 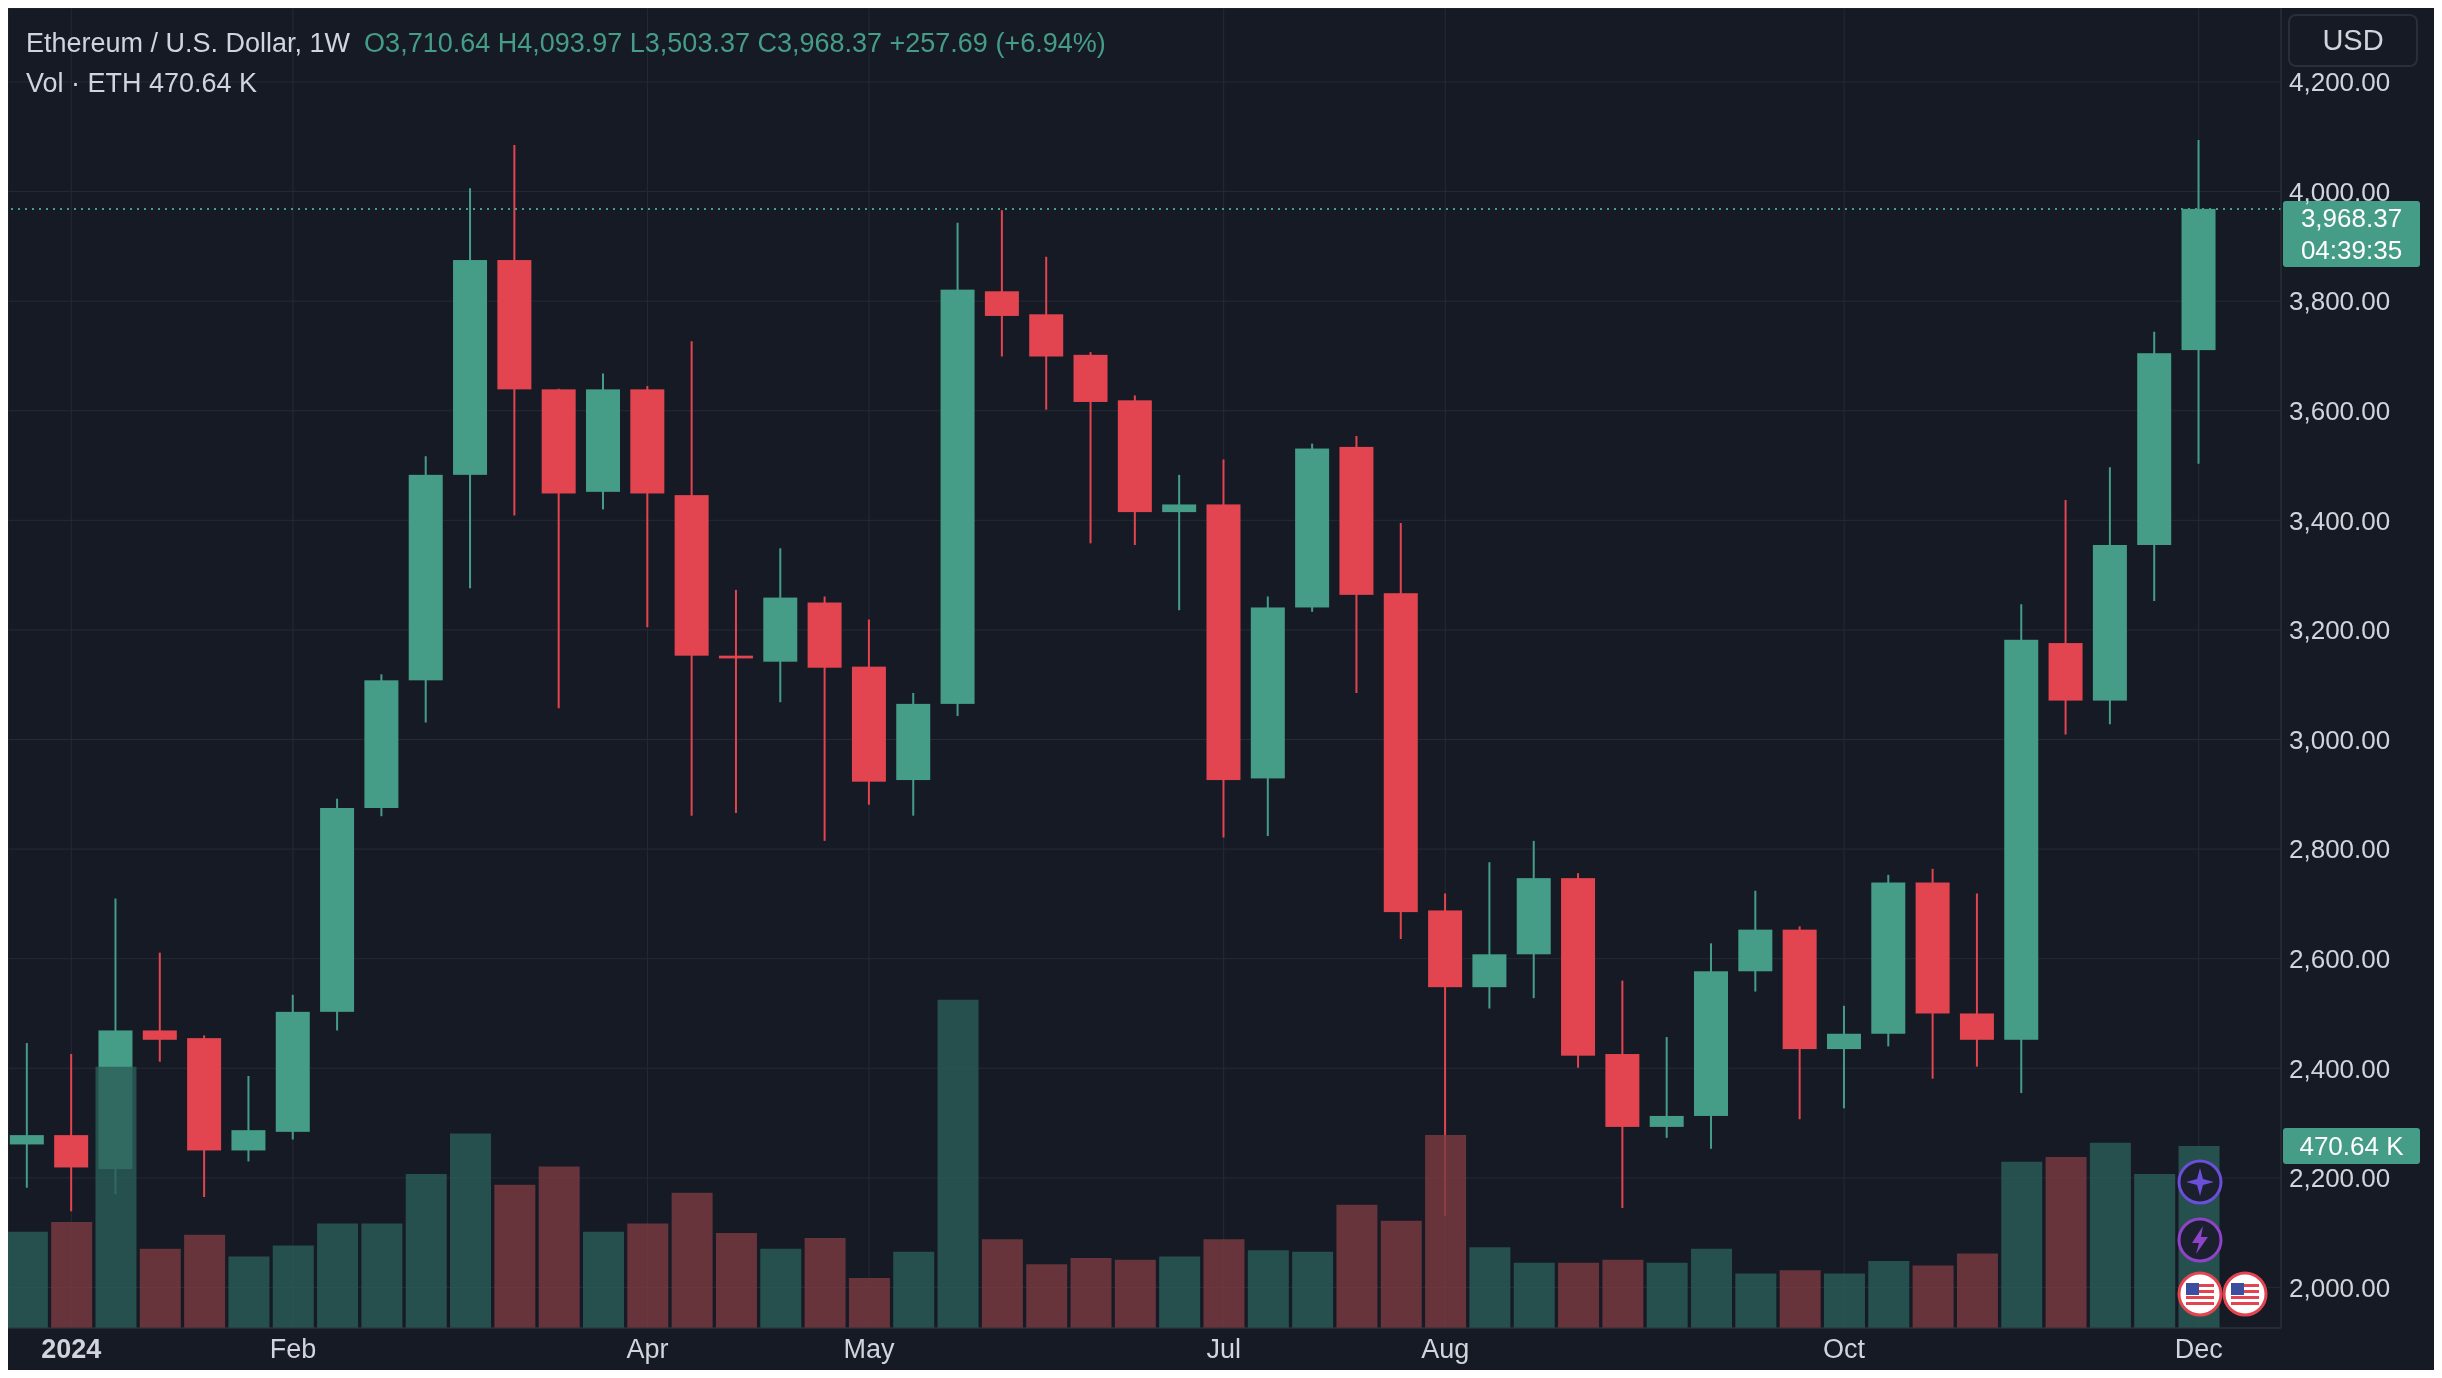 What do you see at coordinates (2340, 1178) in the screenshot?
I see `y-tick-label: 2,200.00` at bounding box center [2340, 1178].